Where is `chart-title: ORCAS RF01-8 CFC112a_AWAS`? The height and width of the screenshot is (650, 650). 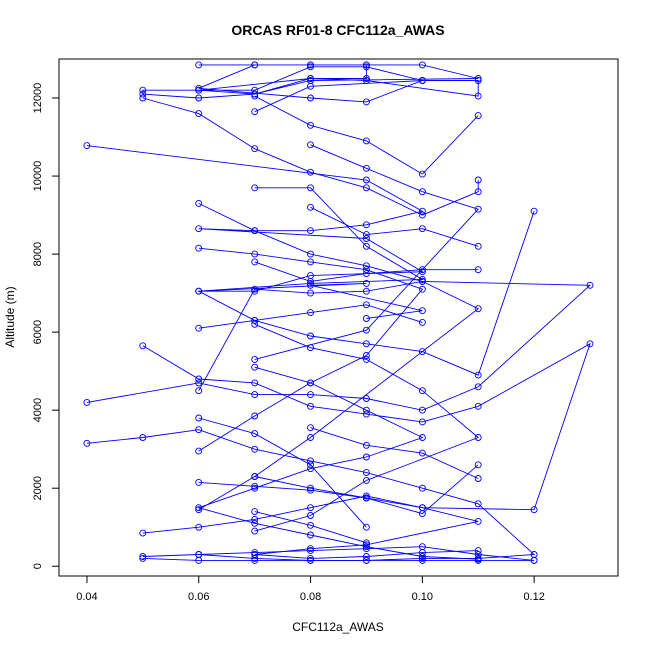
chart-title: ORCAS RF01-8 CFC112a_AWAS is located at coordinates (337, 30).